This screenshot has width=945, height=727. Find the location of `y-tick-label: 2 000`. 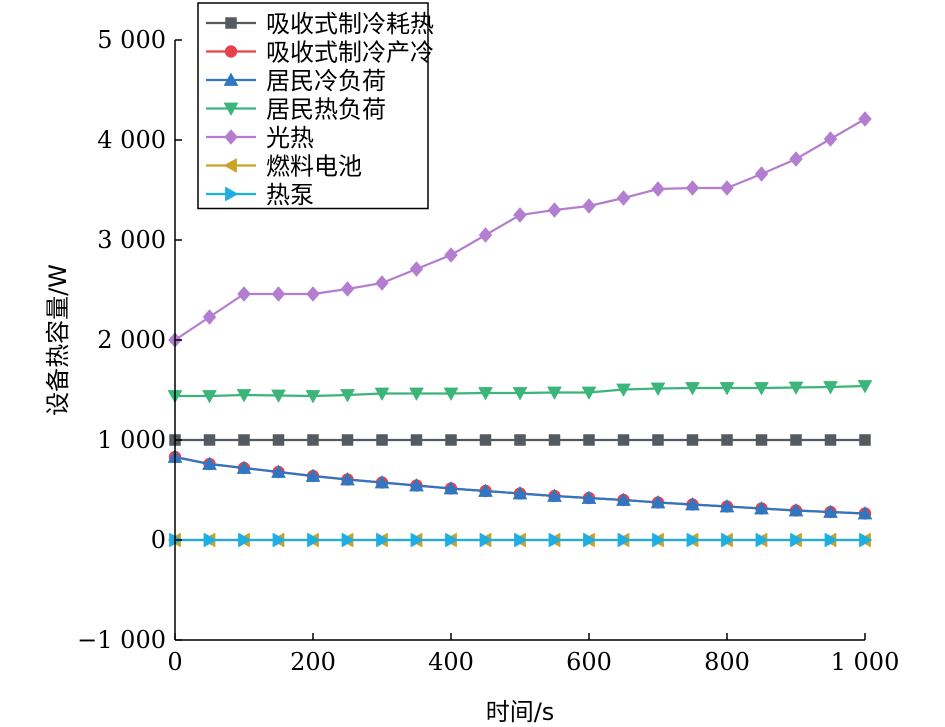

y-tick-label: 2 000 is located at coordinates (131, 340).